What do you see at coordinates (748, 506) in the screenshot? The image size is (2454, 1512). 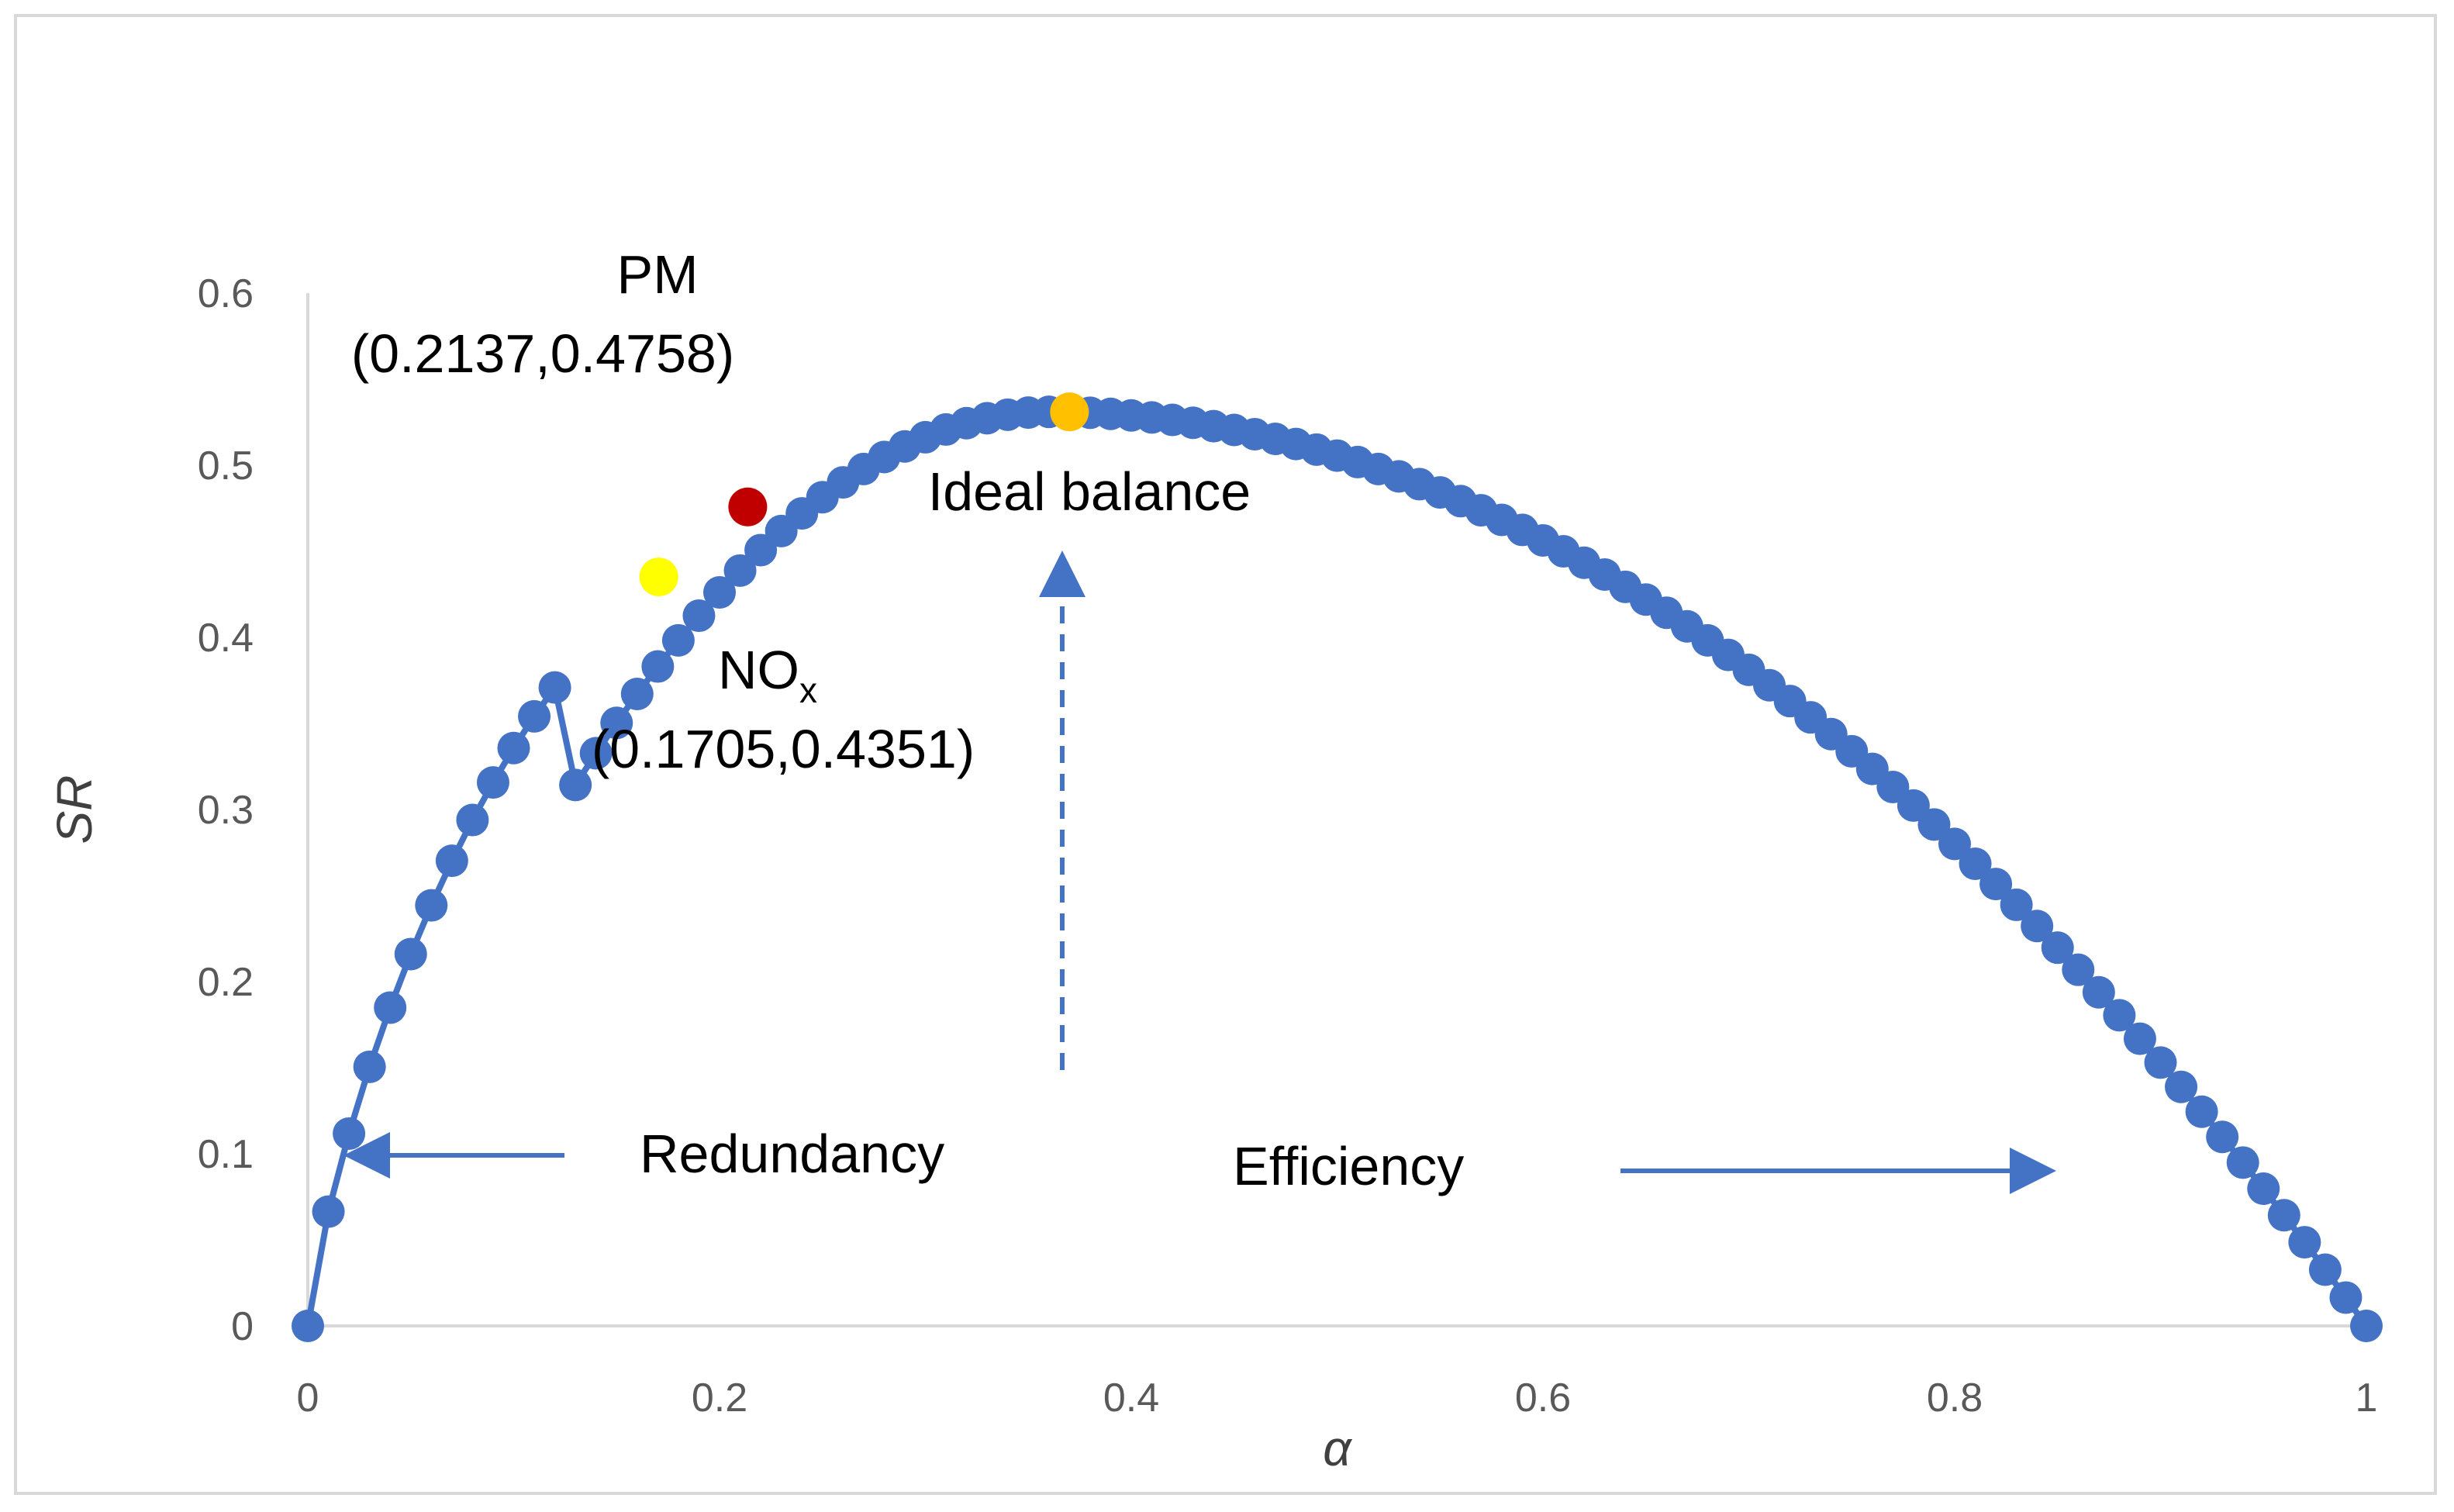 I see `highlight-point-pm` at bounding box center [748, 506].